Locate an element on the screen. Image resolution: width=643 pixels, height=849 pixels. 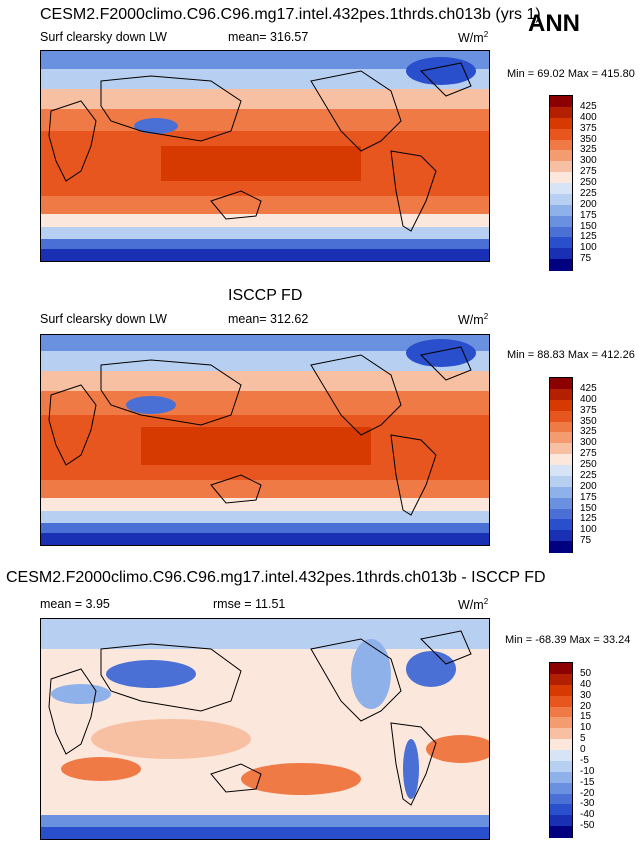
panel-2-colorbar is located at coordinates (561, 465).